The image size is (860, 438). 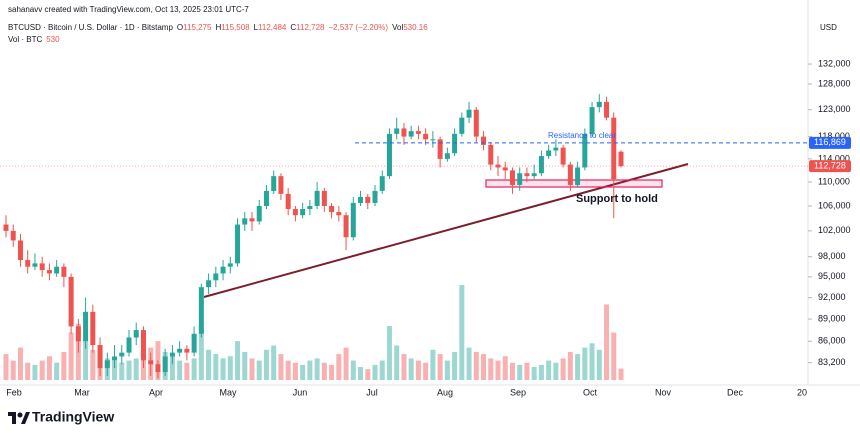 What do you see at coordinates (832, 362) in the screenshot?
I see `y-tick-label: 83,200` at bounding box center [832, 362].